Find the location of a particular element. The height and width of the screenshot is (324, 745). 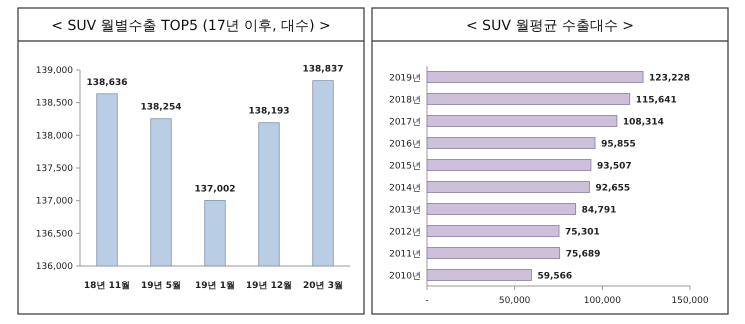

x-tick-label: - is located at coordinates (427, 301).